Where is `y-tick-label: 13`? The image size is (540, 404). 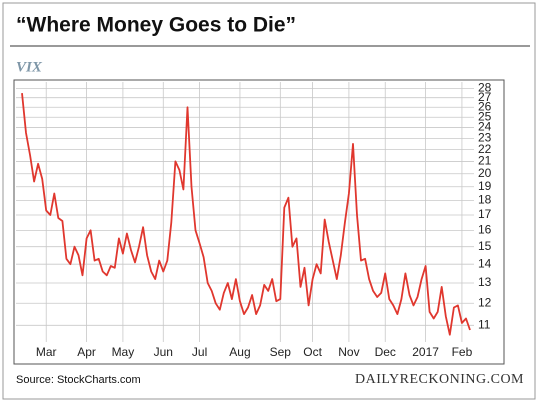 y-tick-label: 13 is located at coordinates (485, 282).